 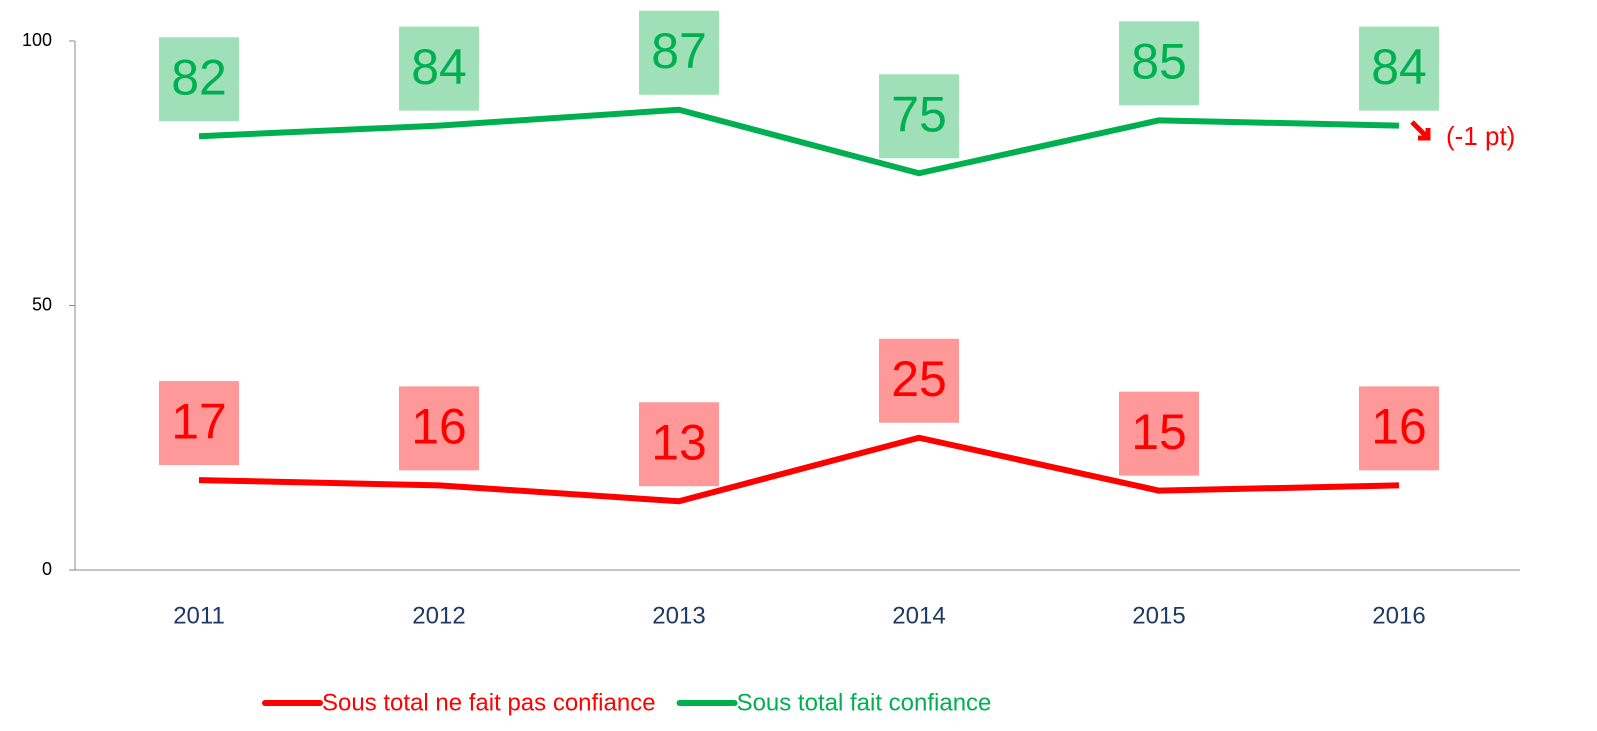 What do you see at coordinates (489, 702) in the screenshot?
I see `legend-label: Sous total ne fait pas confiance` at bounding box center [489, 702].